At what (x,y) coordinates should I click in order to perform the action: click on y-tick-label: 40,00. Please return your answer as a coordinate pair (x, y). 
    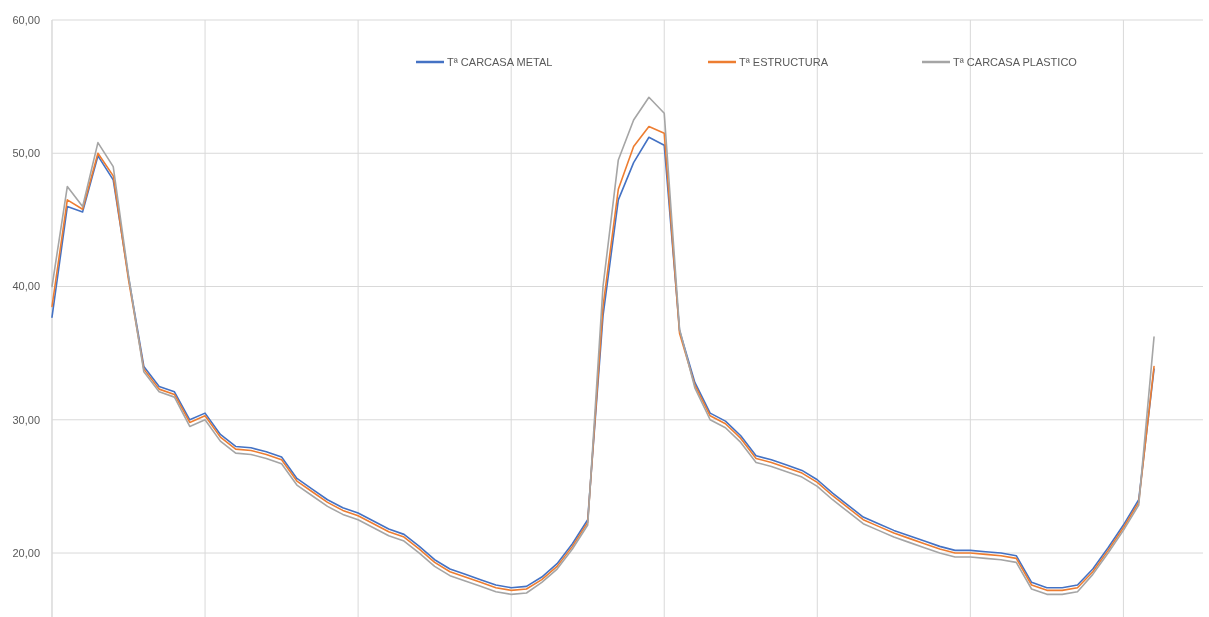
    Looking at the image, I should click on (26, 286).